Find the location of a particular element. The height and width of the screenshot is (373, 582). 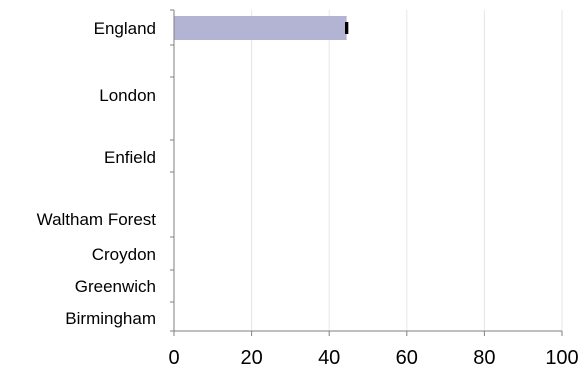

x-tick-label-100: 100 is located at coordinates (561, 358).